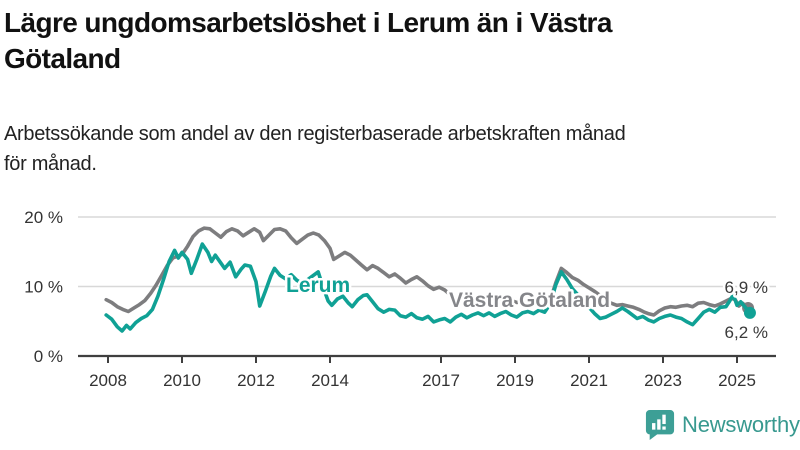 Image resolution: width=800 pixels, height=450 pixels. What do you see at coordinates (43, 287) in the screenshot?
I see `y-axis-label-10: 10 %` at bounding box center [43, 287].